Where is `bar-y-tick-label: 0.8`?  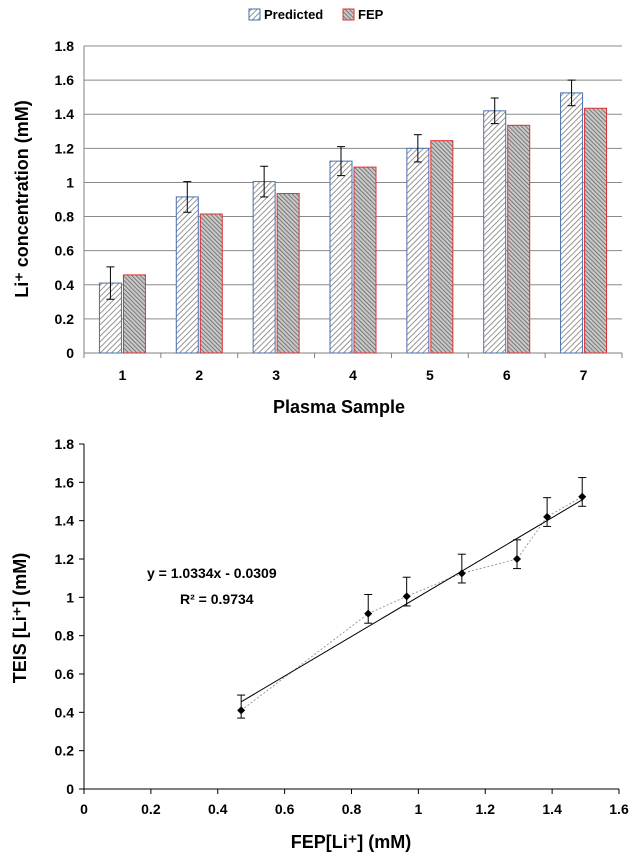
bar-y-tick-label: 0.8 is located at coordinates (65, 217).